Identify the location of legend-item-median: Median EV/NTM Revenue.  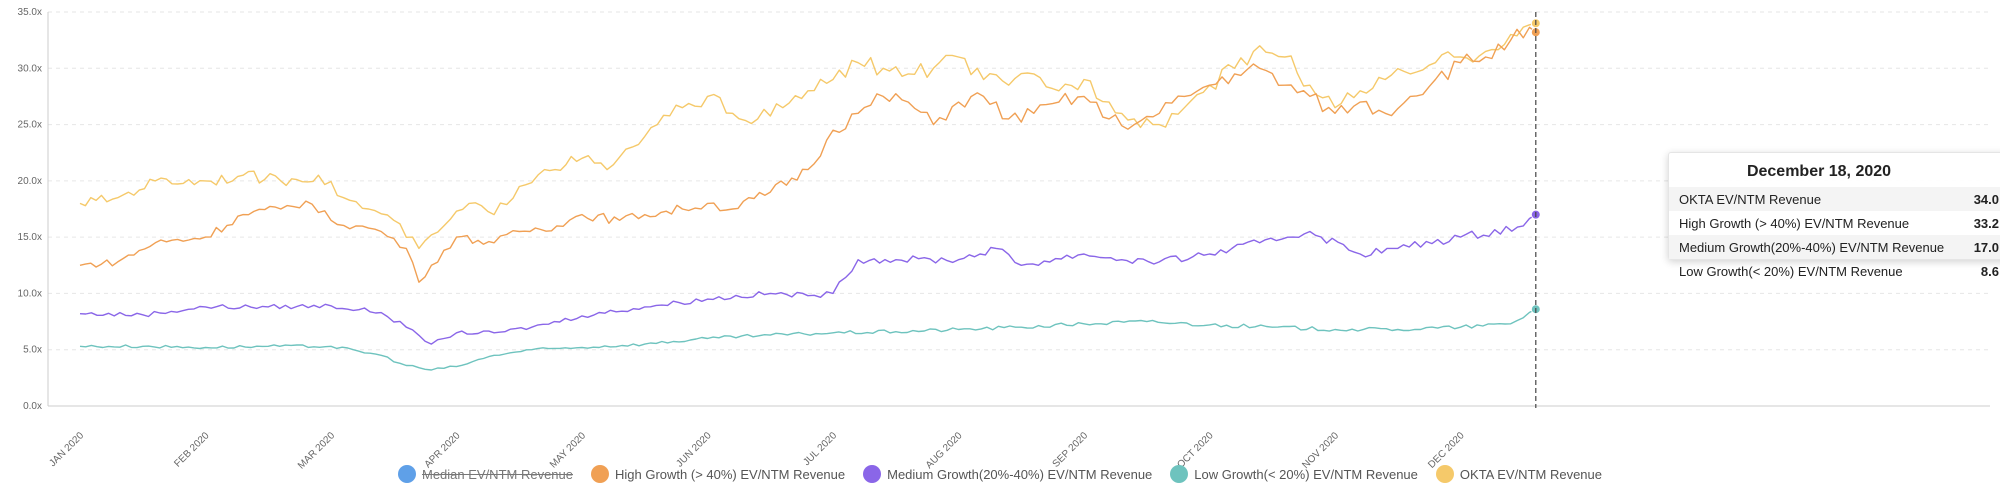
(485, 474).